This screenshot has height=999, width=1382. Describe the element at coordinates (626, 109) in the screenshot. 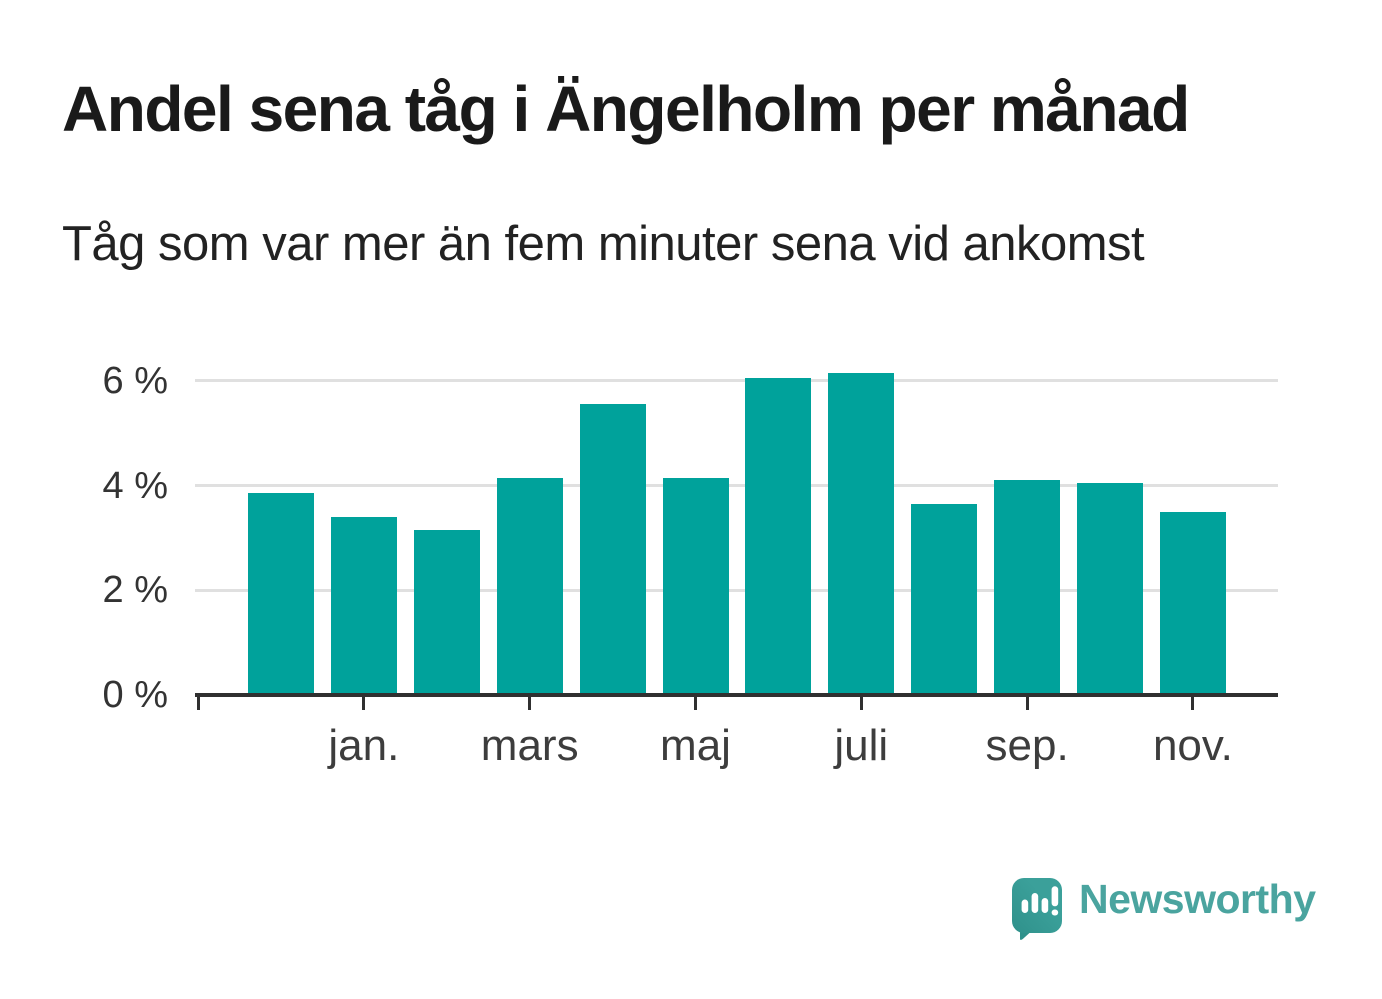

I see `chart-title: Andel sena tåg i Ängelholm per månad` at that location.